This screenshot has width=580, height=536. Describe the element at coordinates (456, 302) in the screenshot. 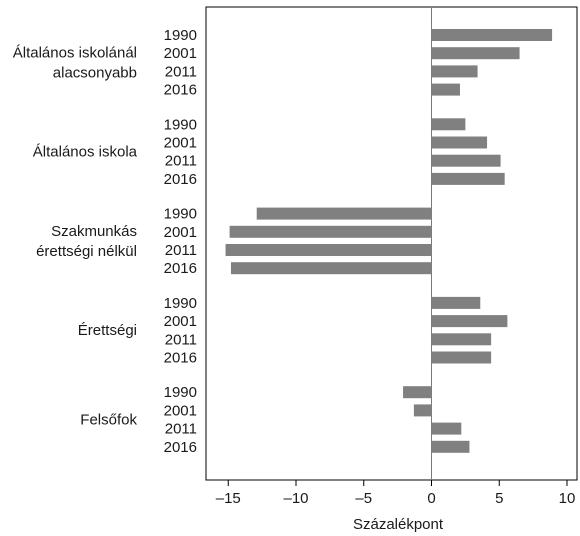

I see `bar-3-1990` at that location.